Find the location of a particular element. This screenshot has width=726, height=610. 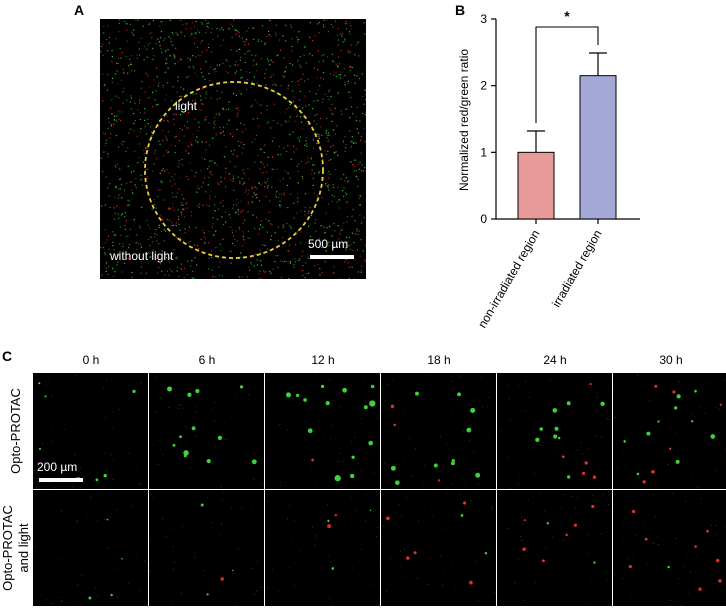

panel-c-letter: C is located at coordinates (7, 356).